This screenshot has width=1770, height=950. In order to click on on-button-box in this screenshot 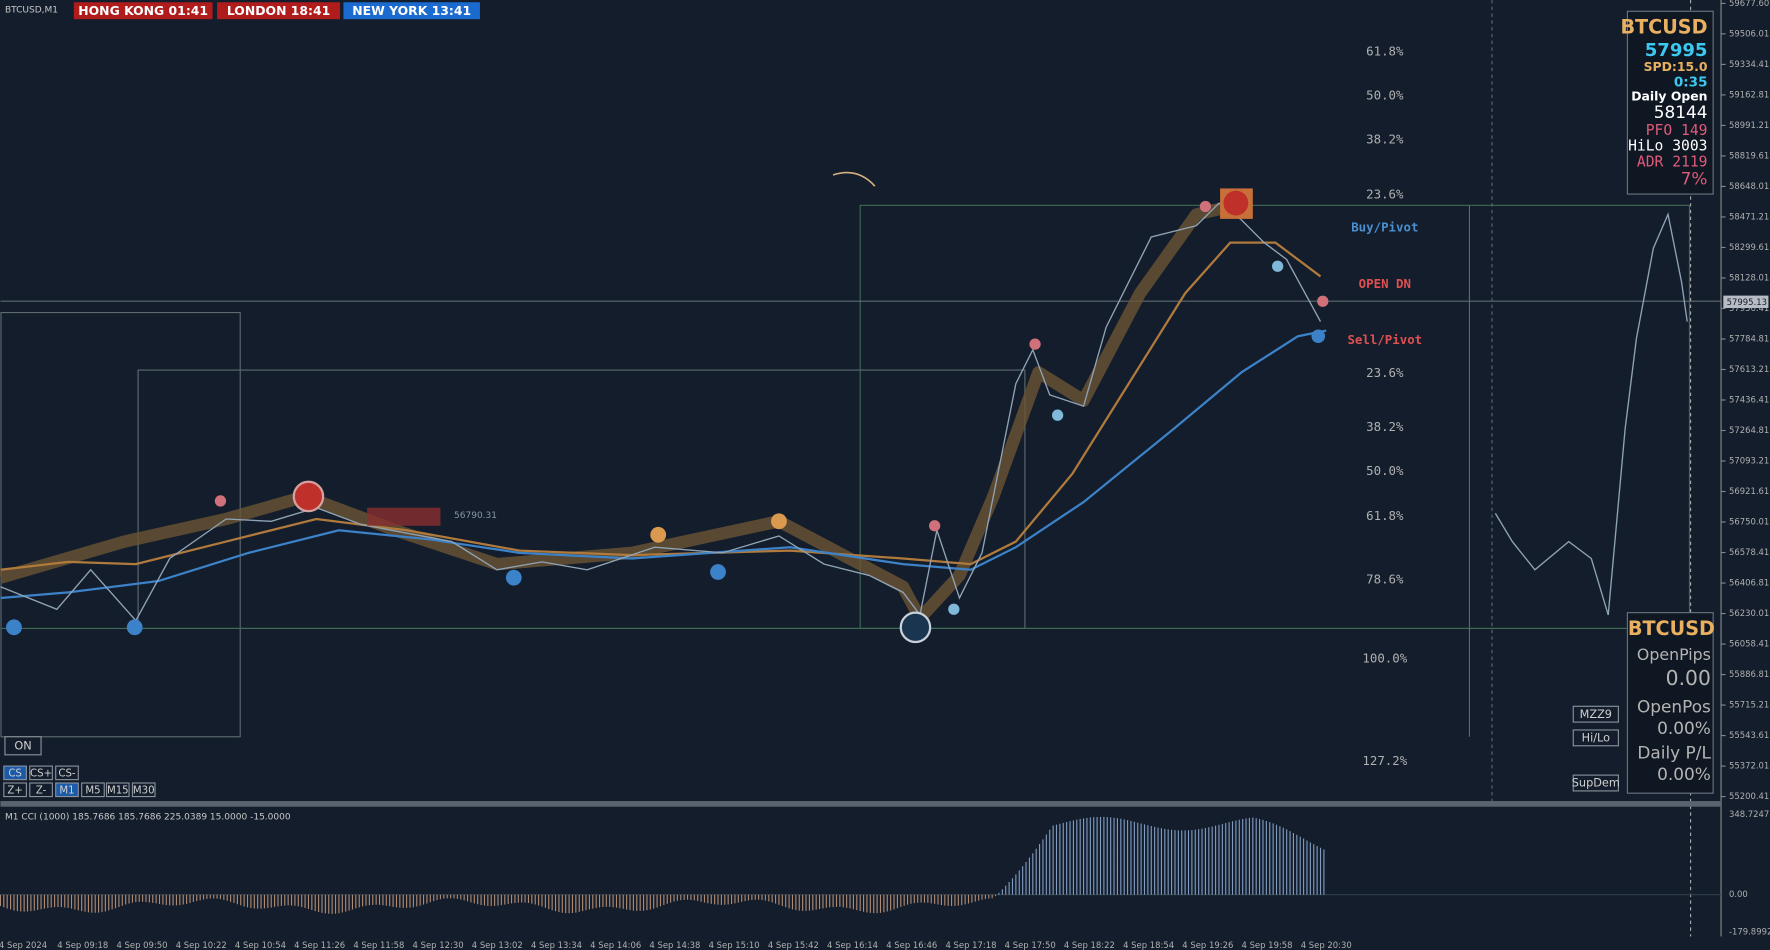, I will do `click(23, 746)`.